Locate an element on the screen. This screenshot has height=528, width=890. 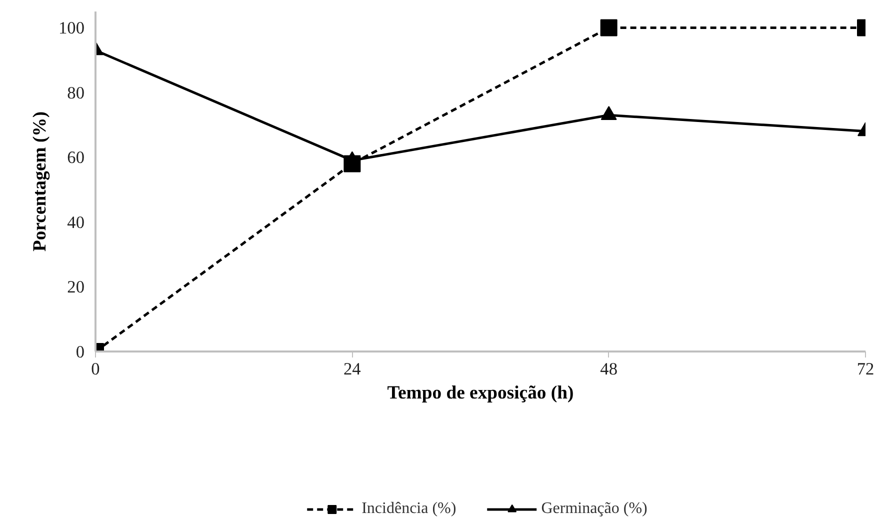
y-tick-label: 80 is located at coordinates (75, 92).